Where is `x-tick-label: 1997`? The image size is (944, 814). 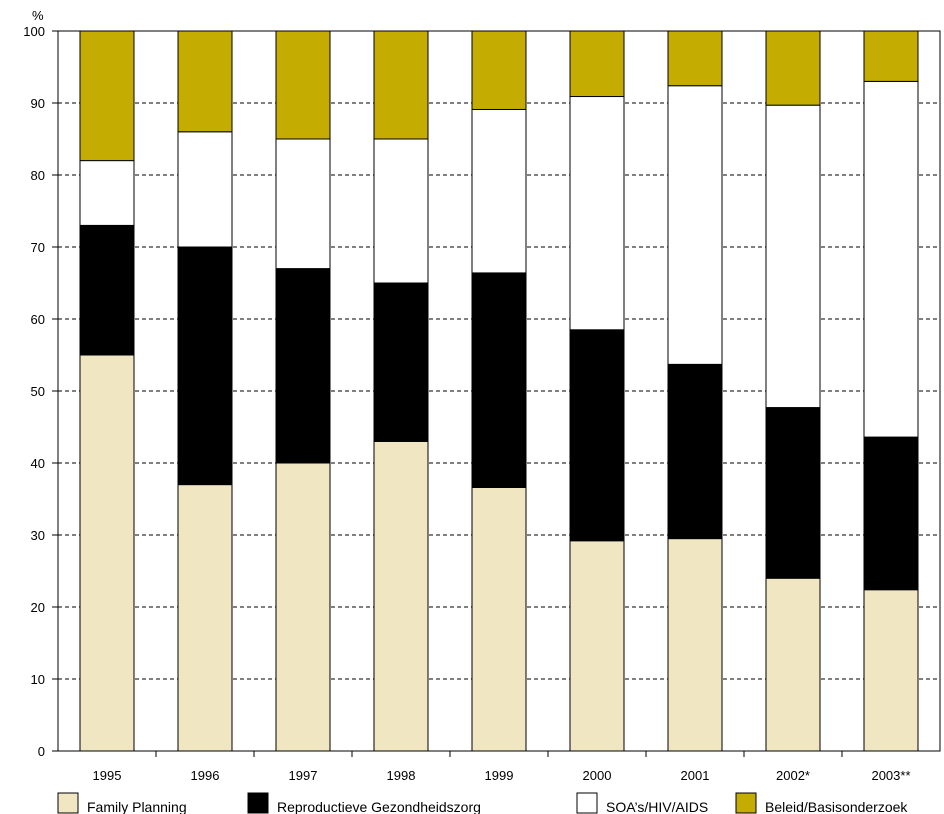
x-tick-label: 1997 is located at coordinates (303, 775).